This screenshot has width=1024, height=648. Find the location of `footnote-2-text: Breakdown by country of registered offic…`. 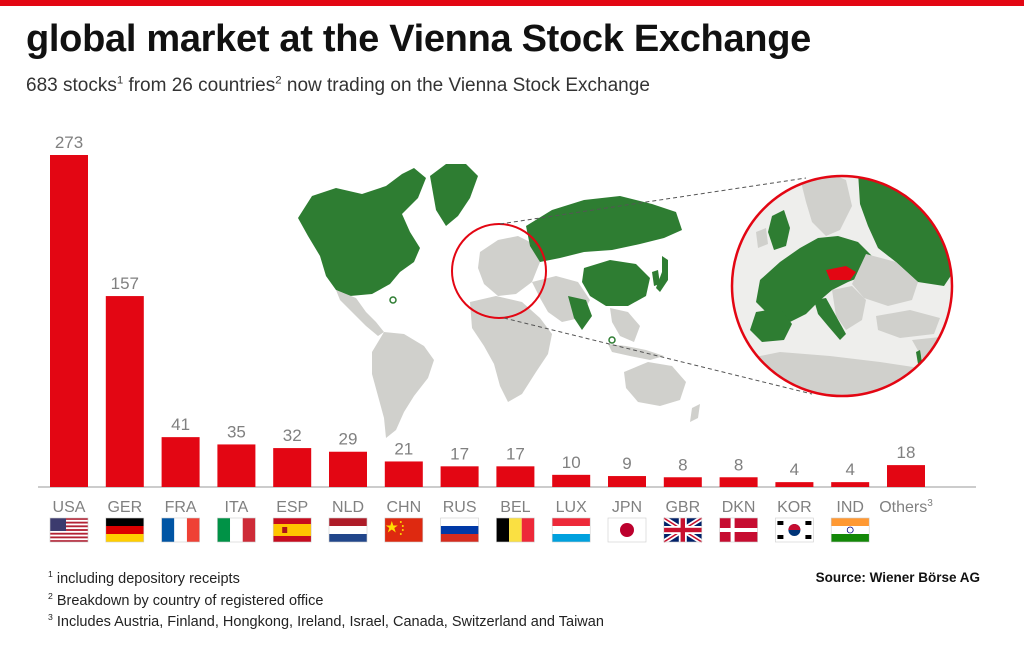

footnote-2-text: Breakdown by country of registered offic… is located at coordinates (188, 600).